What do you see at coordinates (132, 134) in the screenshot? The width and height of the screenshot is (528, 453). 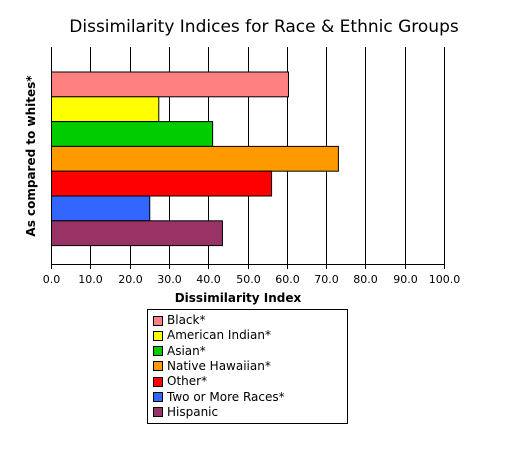 I see `bar-asian` at bounding box center [132, 134].